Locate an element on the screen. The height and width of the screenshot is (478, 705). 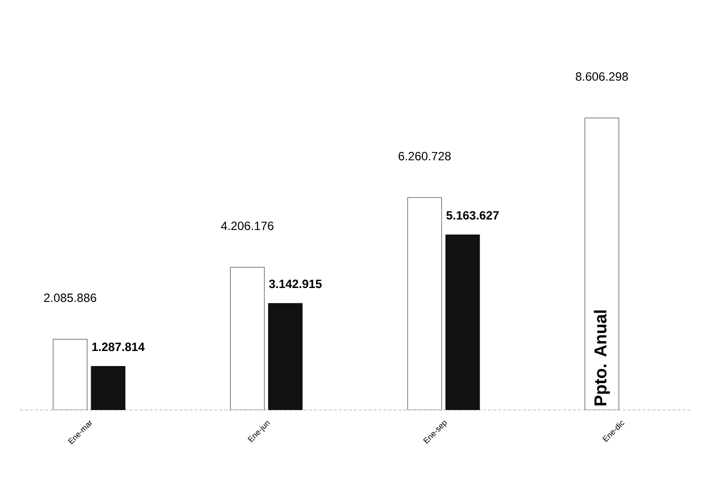
data-label: 2.085.886 is located at coordinates (70, 298).